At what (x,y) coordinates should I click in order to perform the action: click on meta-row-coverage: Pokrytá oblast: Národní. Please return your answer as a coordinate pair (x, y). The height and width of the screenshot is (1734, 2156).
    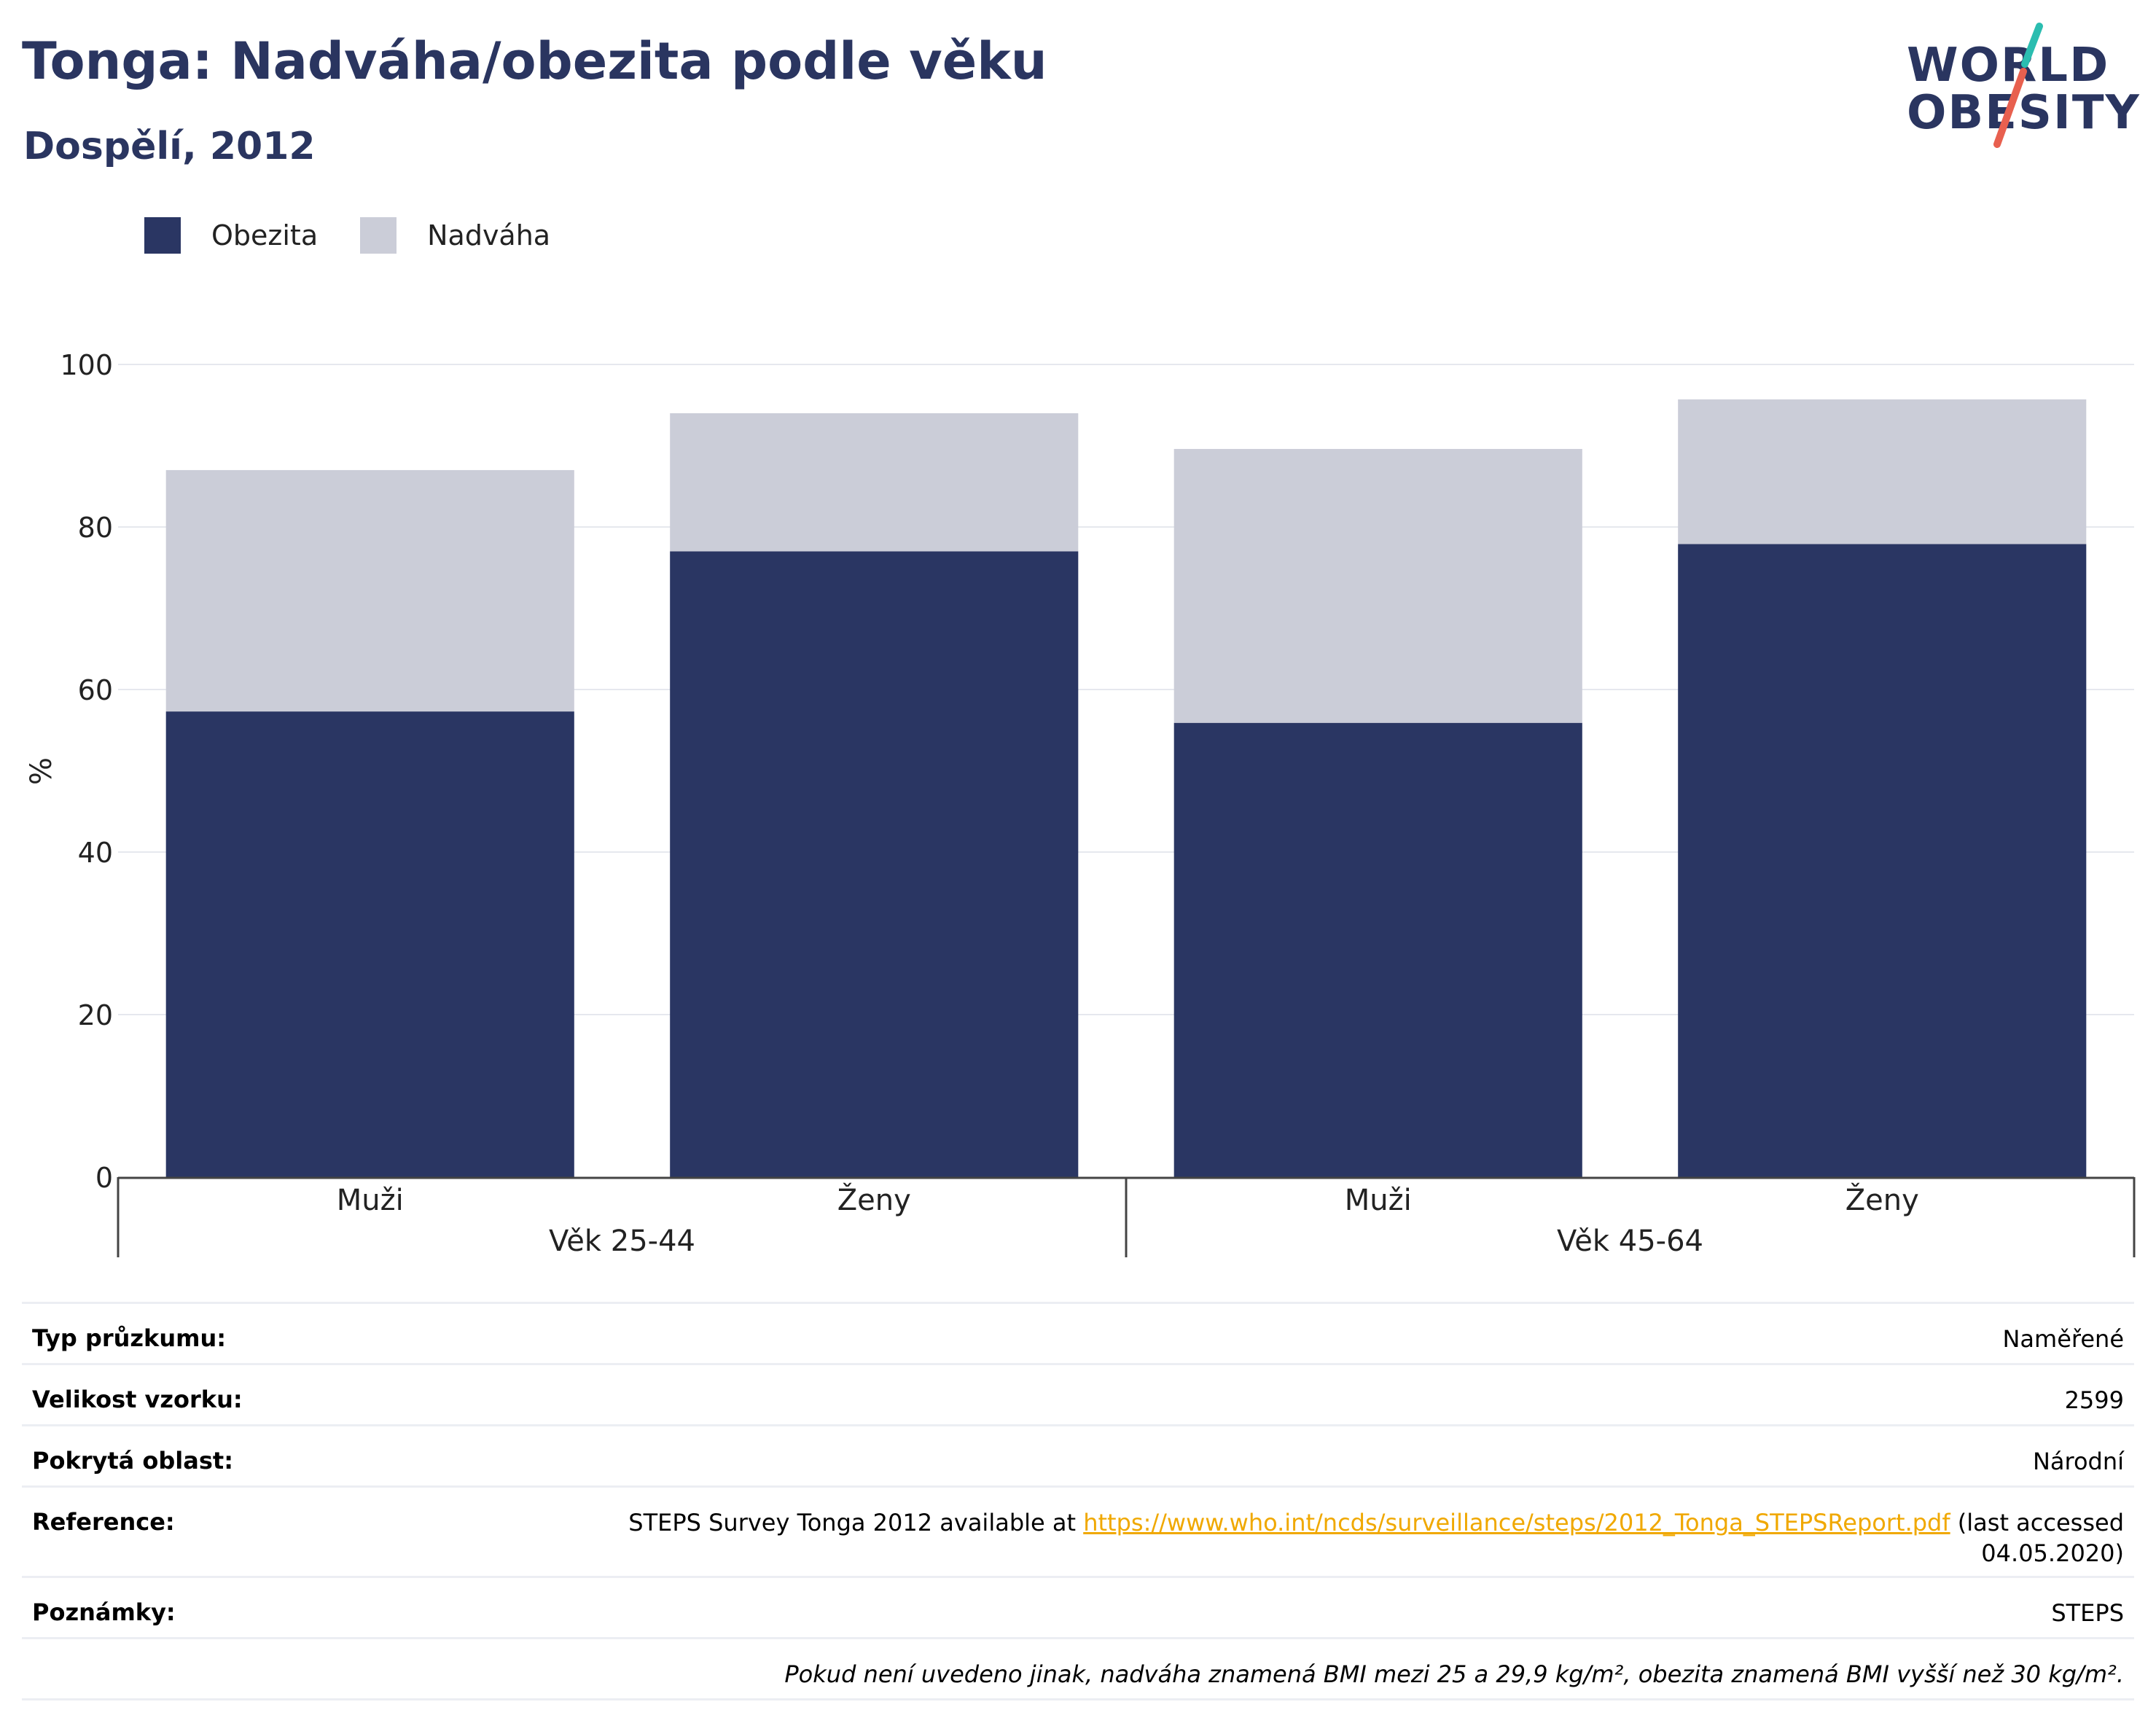
    Looking at the image, I should click on (1078, 1455).